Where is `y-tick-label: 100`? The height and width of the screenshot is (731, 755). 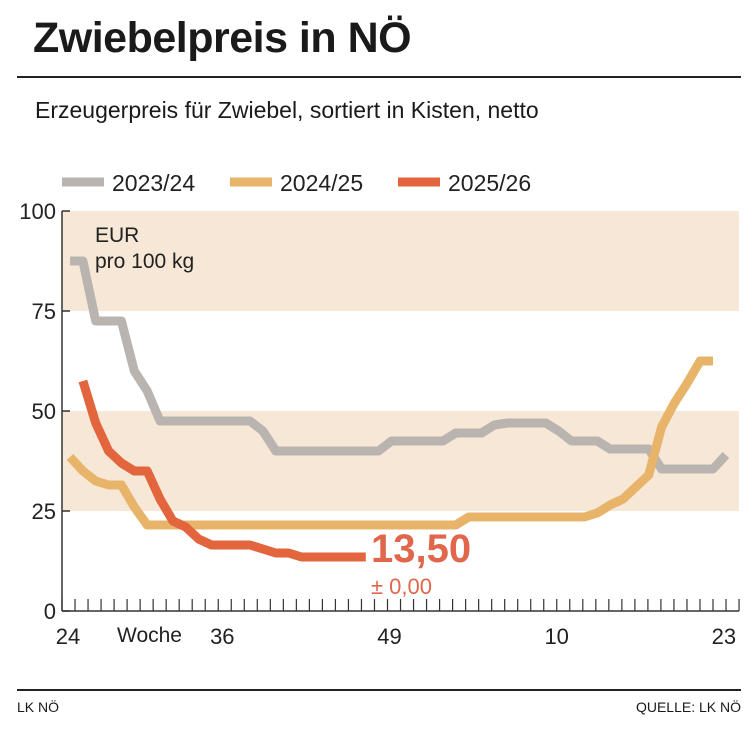
y-tick-label: 100 is located at coordinates (37, 211).